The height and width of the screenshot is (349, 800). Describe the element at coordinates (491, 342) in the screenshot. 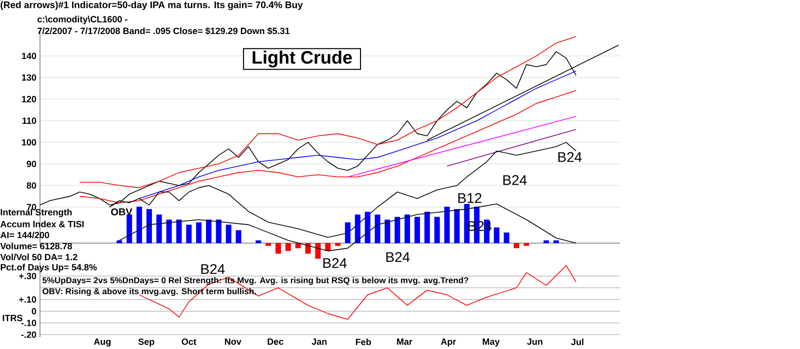

I see `x-tick-label: May` at that location.